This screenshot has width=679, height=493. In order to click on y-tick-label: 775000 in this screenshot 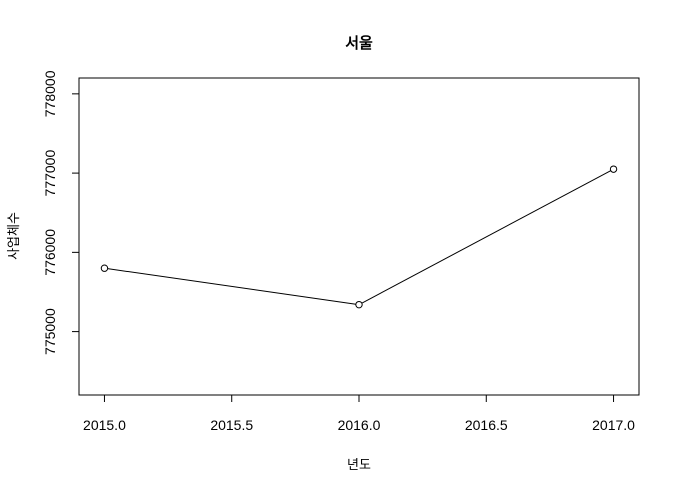, I will do `click(50, 331)`.